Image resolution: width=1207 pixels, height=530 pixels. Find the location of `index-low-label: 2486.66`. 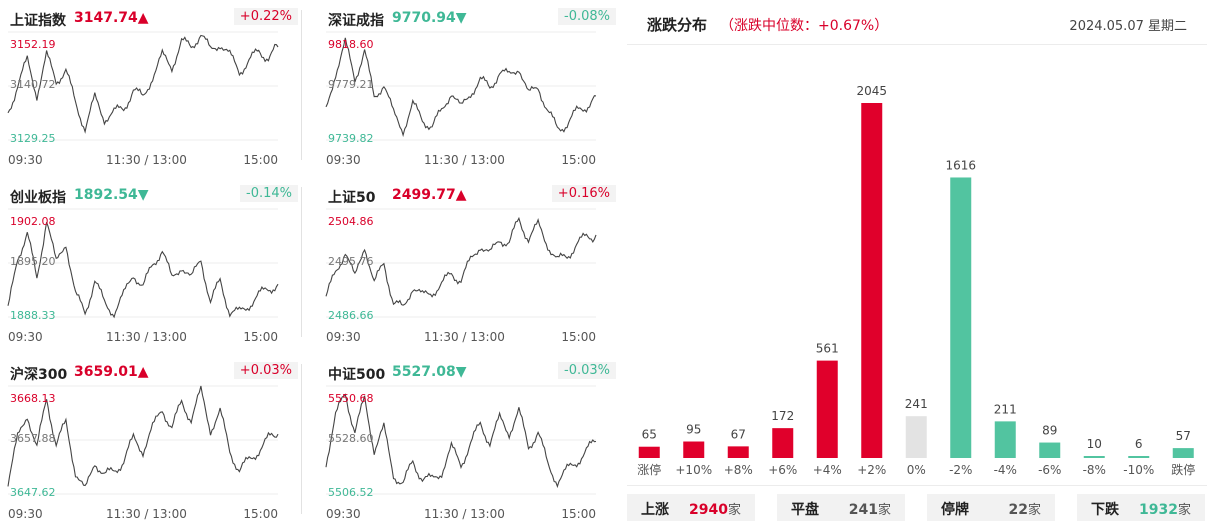

index-low-label: 2486.66 is located at coordinates (351, 315).